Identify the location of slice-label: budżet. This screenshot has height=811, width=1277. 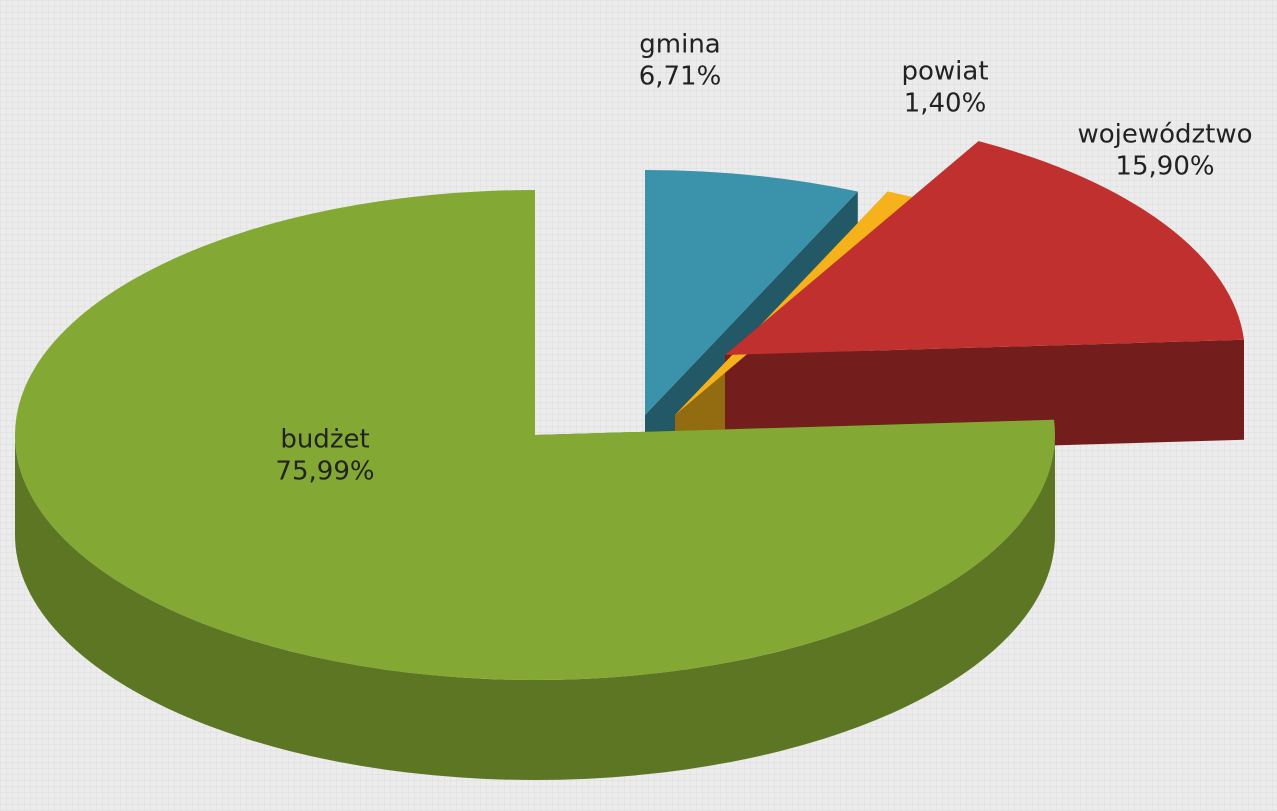
(324, 440).